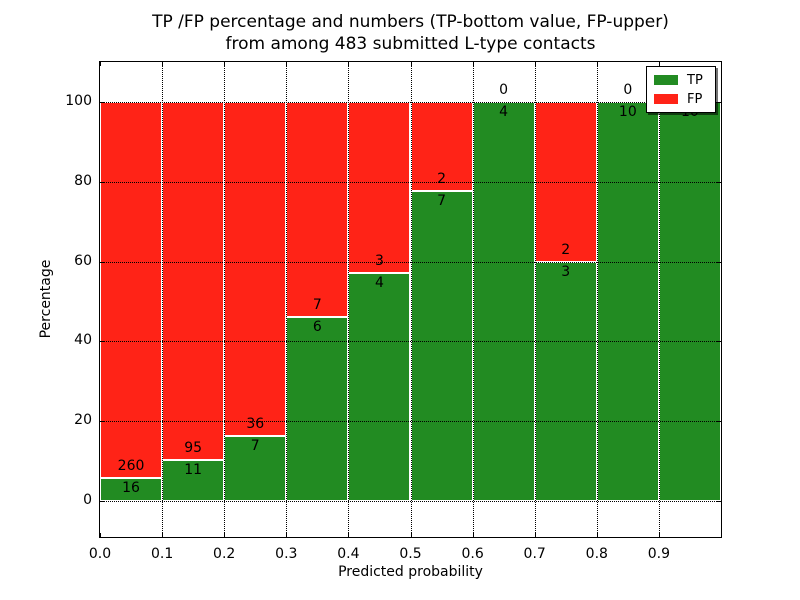 Image resolution: width=800 pixels, height=600 pixels. What do you see at coordinates (379, 260) in the screenshot?
I see `bar-count-label-fp: 3` at bounding box center [379, 260].